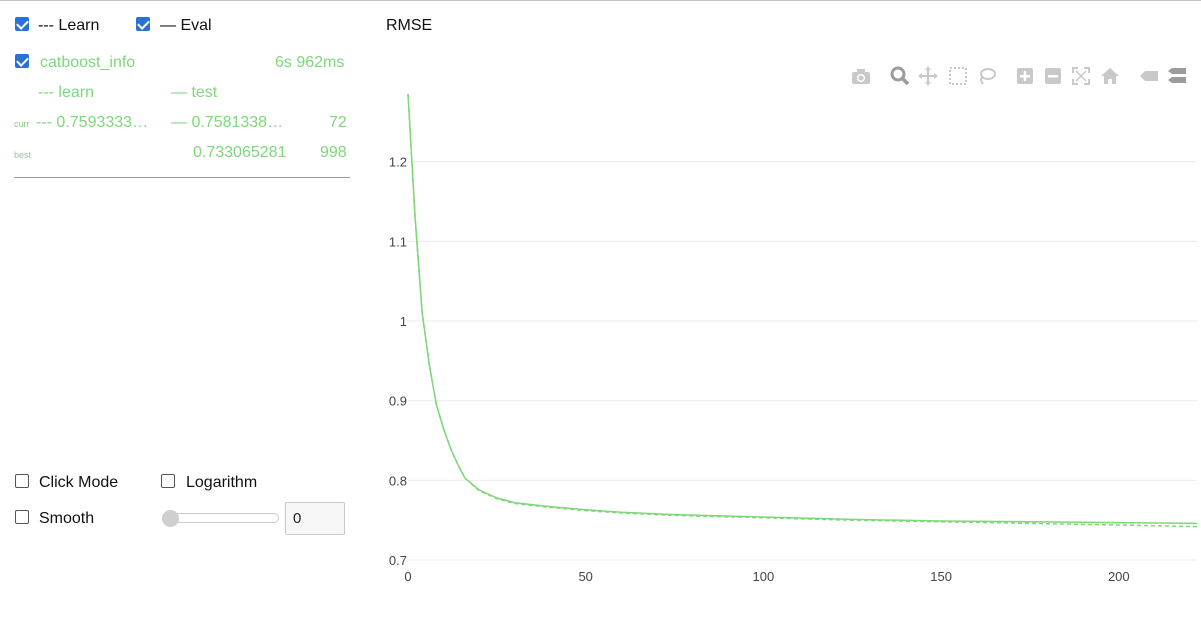 The width and height of the screenshot is (1201, 623). Describe the element at coordinates (1081, 76) in the screenshot. I see `autoscale-icon` at that location.